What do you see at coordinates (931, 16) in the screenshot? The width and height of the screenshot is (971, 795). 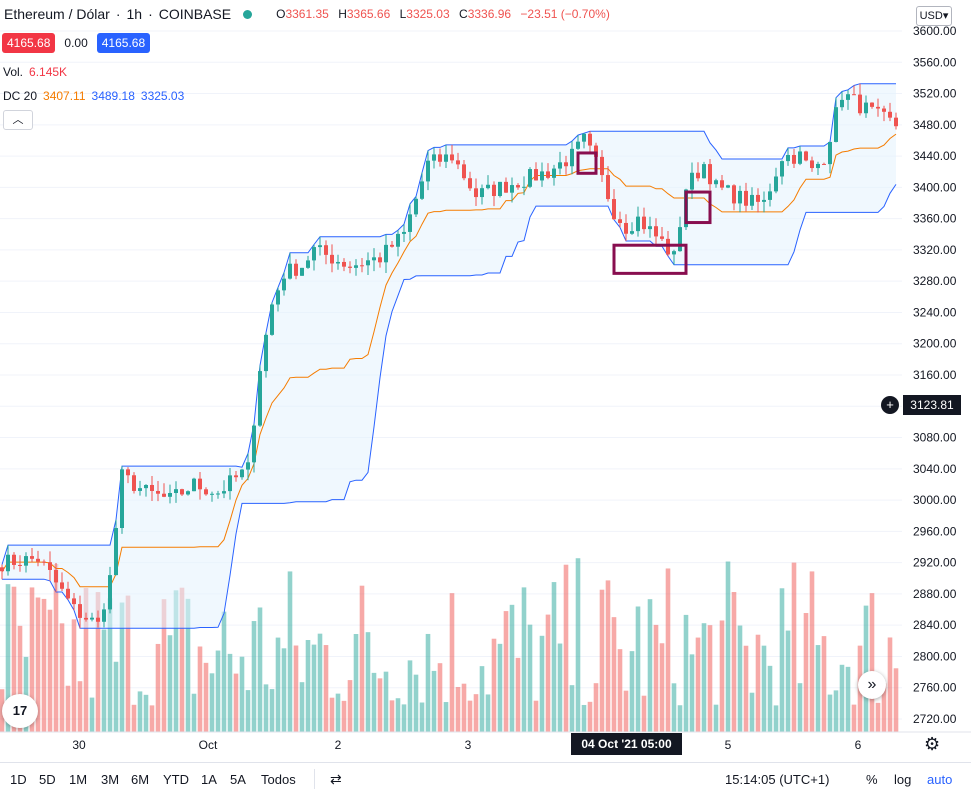 I see `currency-label: USD` at bounding box center [931, 16].